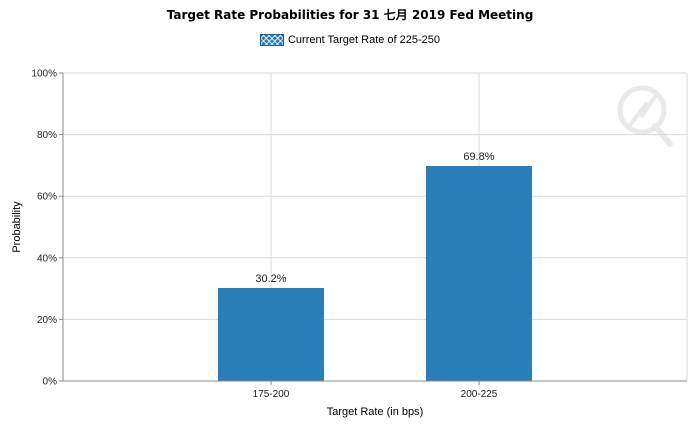 This screenshot has width=700, height=425. Describe the element at coordinates (271, 394) in the screenshot. I see `x-tick-label: 175-200` at that location.